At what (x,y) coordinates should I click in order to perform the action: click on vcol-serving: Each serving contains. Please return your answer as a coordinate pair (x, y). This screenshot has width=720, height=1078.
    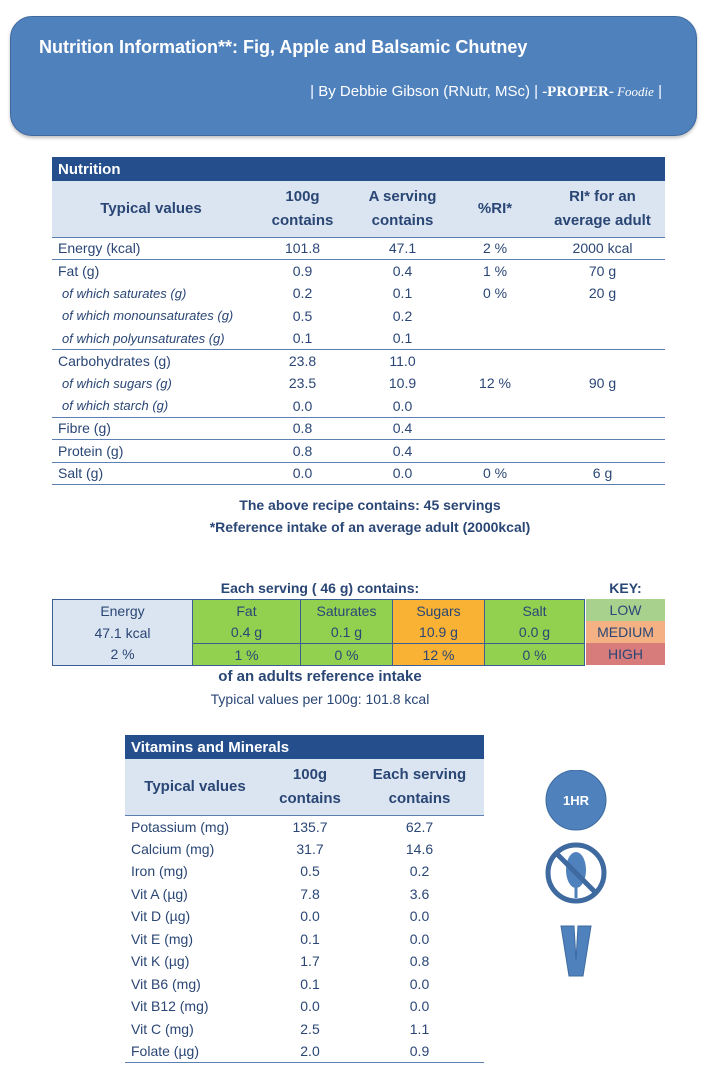
    Looking at the image, I should click on (419, 787).